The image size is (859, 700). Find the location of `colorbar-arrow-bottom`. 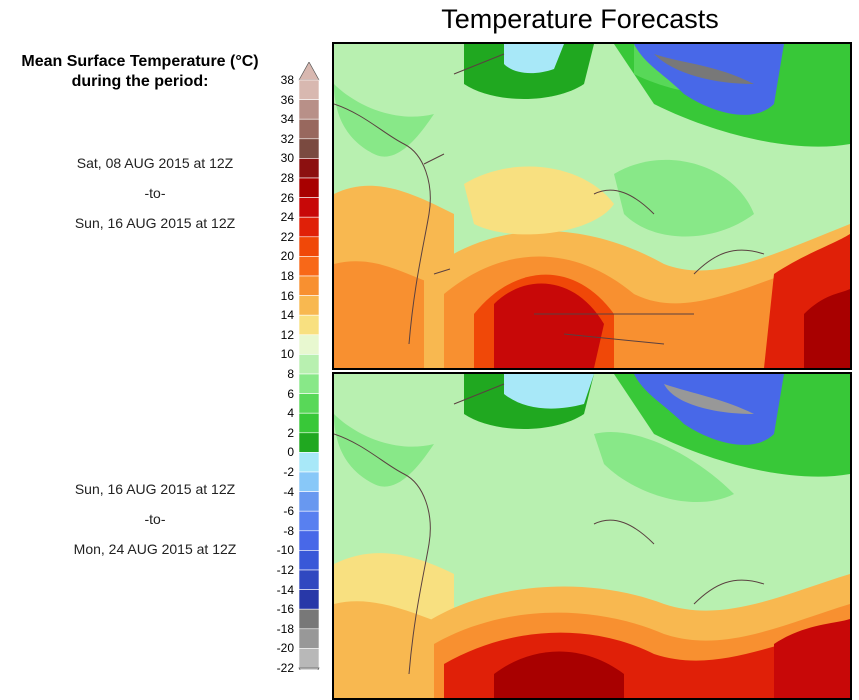

colorbar-arrow-bottom is located at coordinates (309, 668).